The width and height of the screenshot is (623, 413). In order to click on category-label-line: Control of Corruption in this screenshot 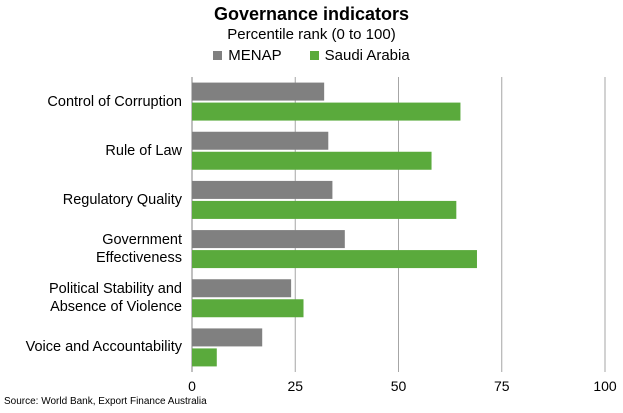, I will do `click(114, 101)`.